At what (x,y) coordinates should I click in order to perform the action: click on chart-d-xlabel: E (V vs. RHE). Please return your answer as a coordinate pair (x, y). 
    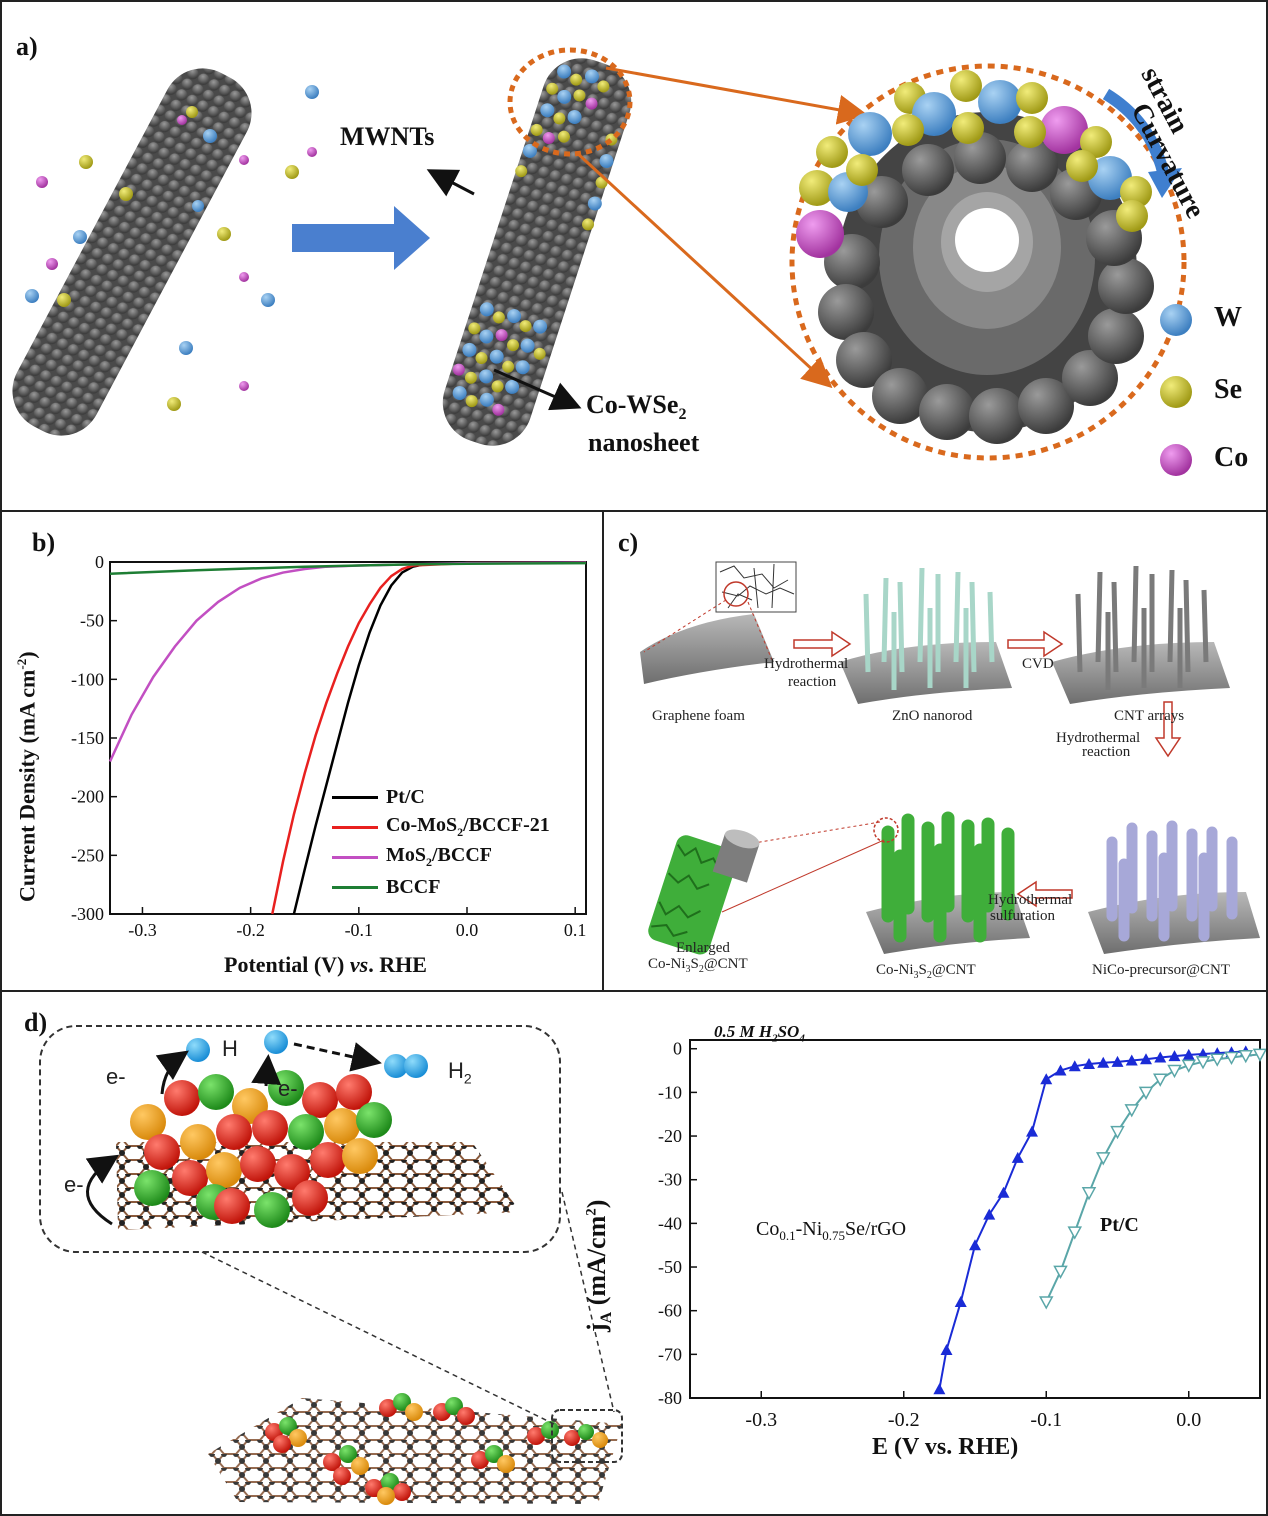
    Looking at the image, I should click on (945, 1447).